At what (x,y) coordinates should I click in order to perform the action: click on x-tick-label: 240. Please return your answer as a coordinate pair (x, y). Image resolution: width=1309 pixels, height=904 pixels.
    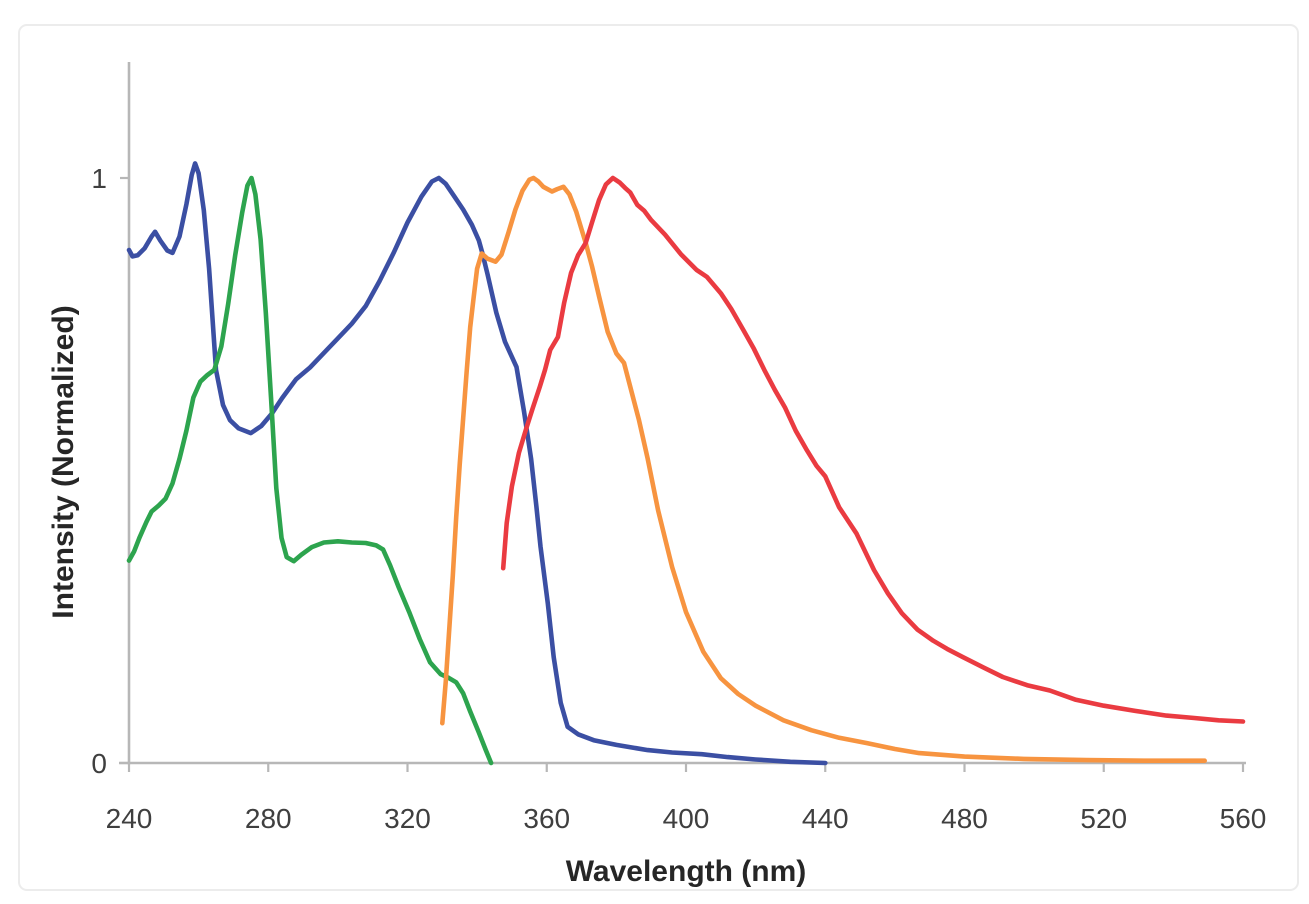
    Looking at the image, I should click on (129, 818).